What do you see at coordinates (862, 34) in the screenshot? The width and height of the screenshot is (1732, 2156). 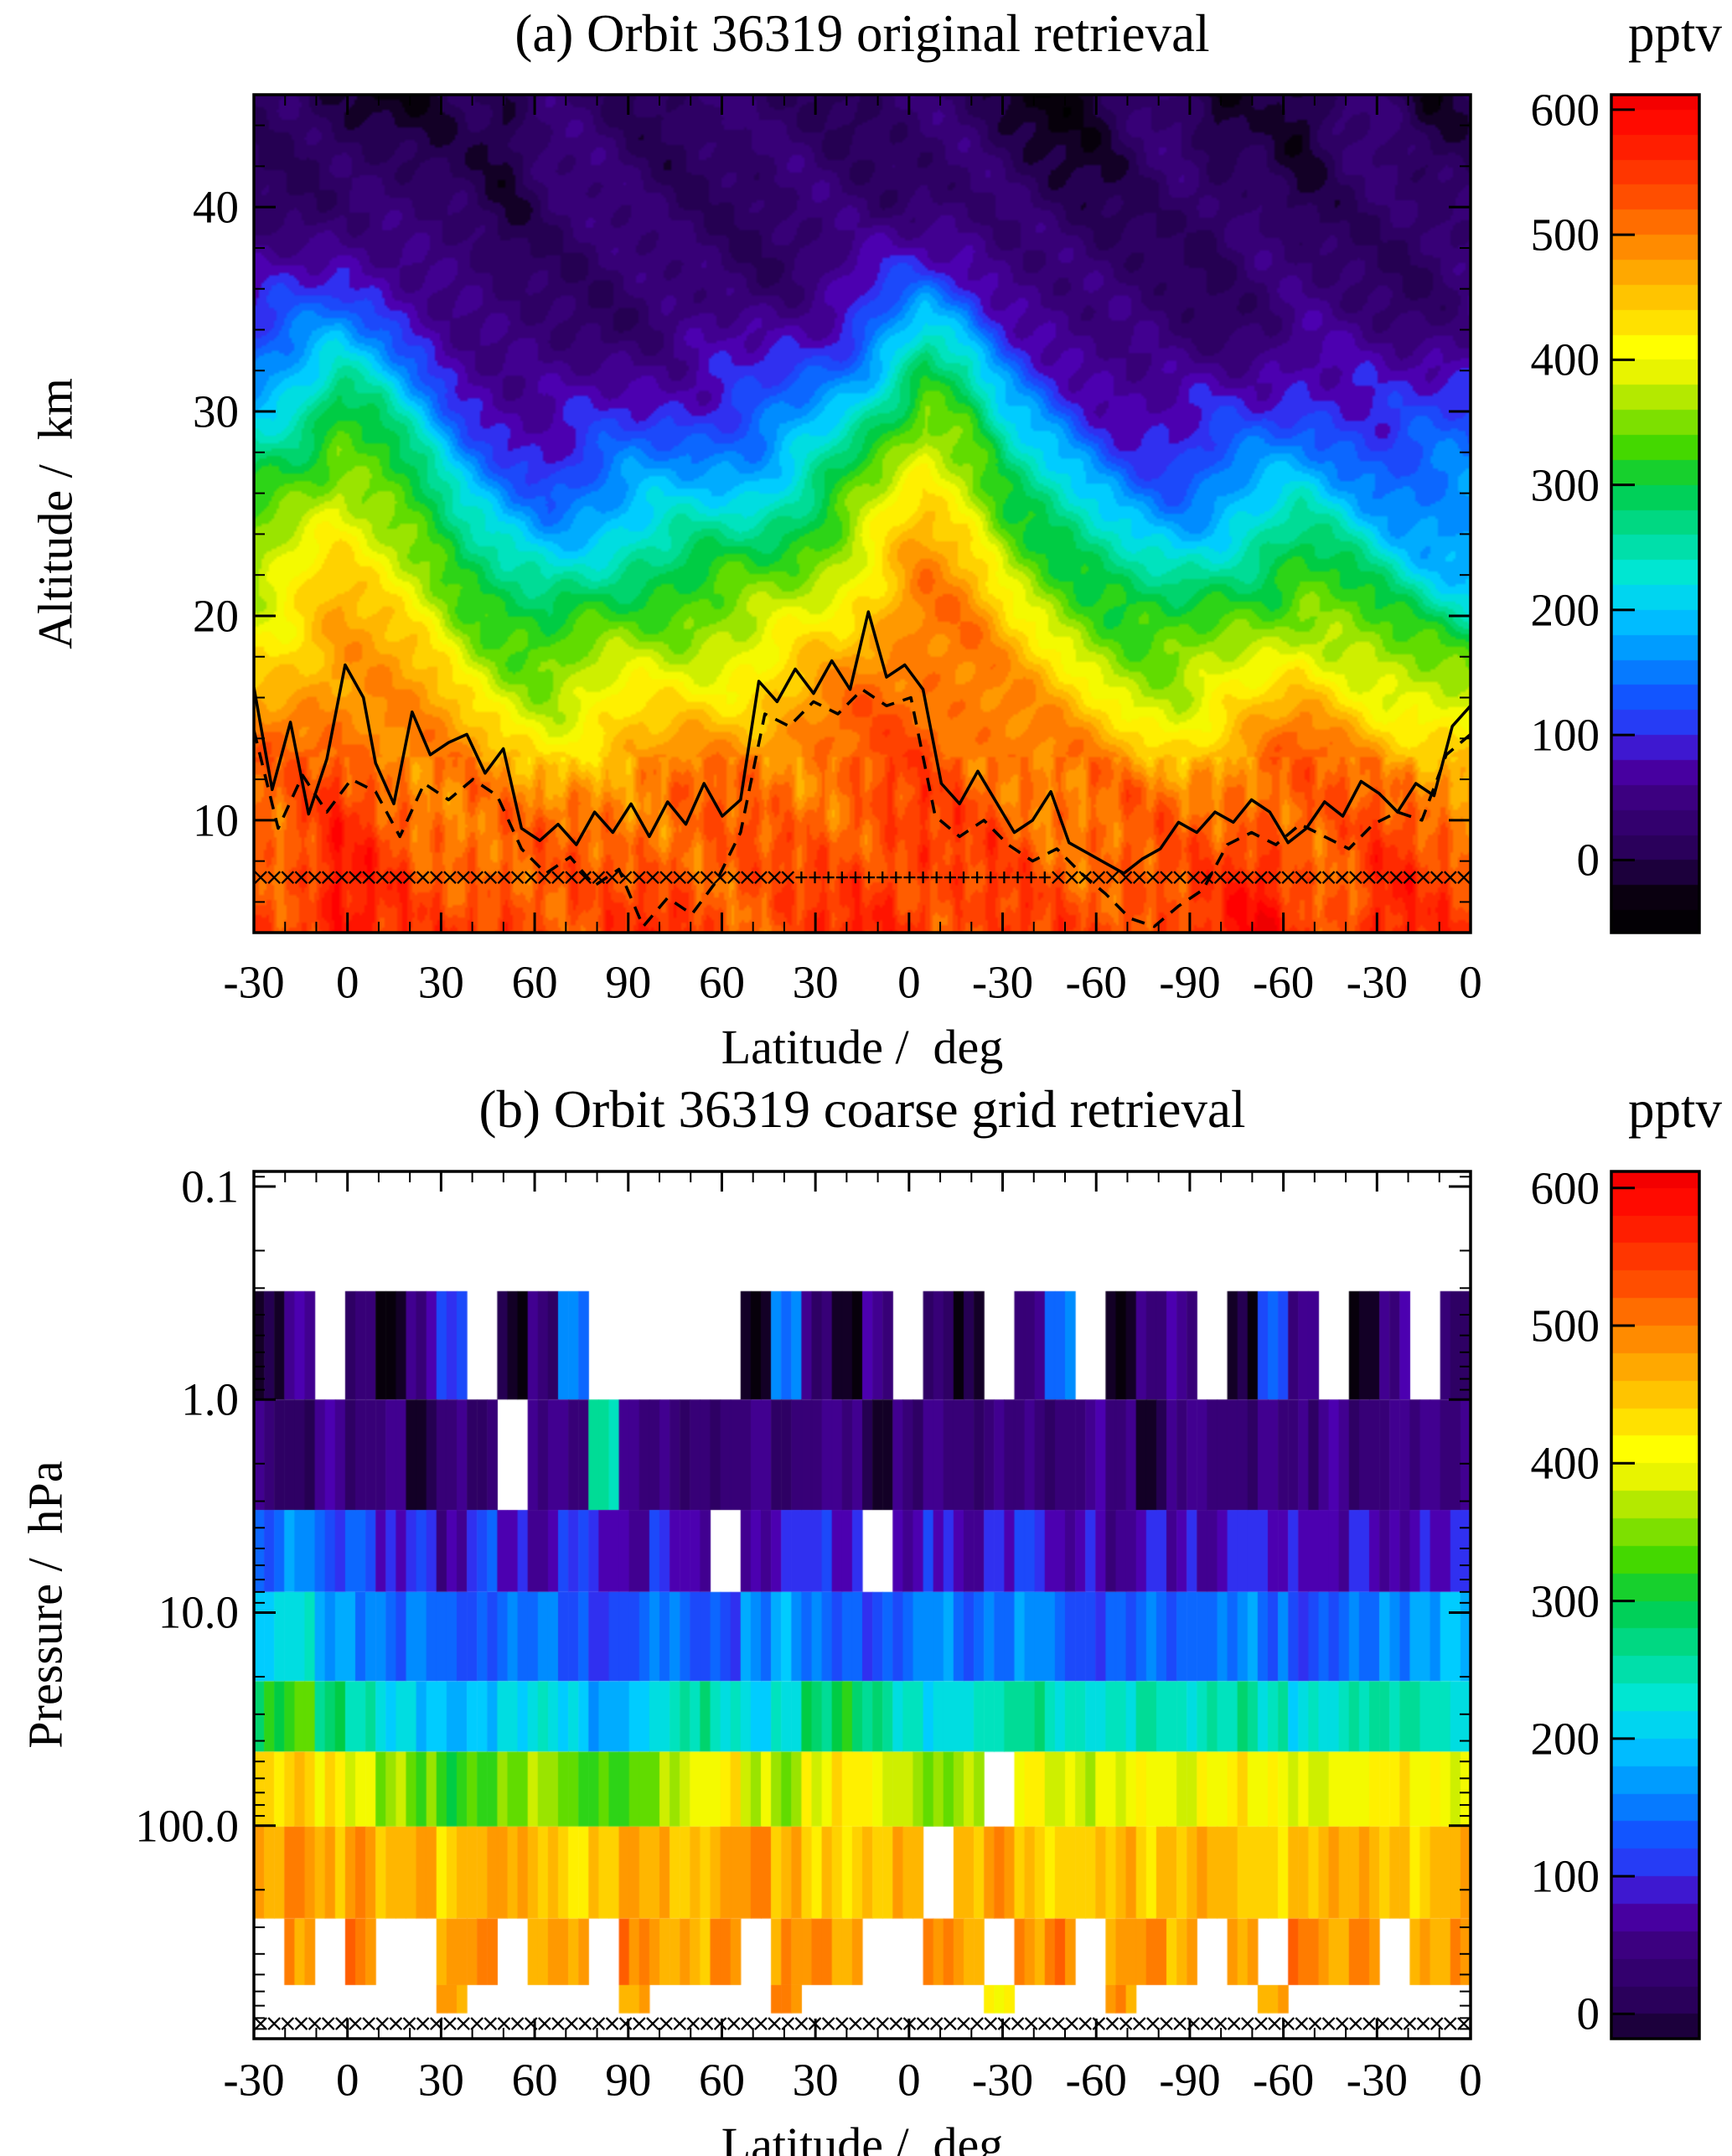 I see `panel-a-title: (a) Orbit 36319 original retrieval` at bounding box center [862, 34].